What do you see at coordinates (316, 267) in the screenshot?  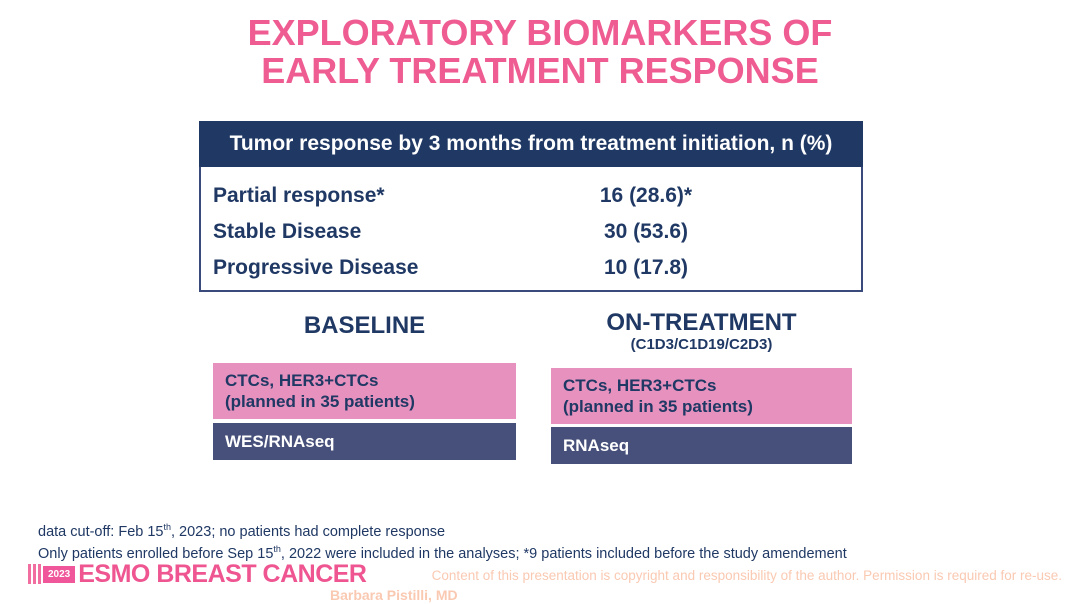 I see `row-label: Progressive Disease` at bounding box center [316, 267].